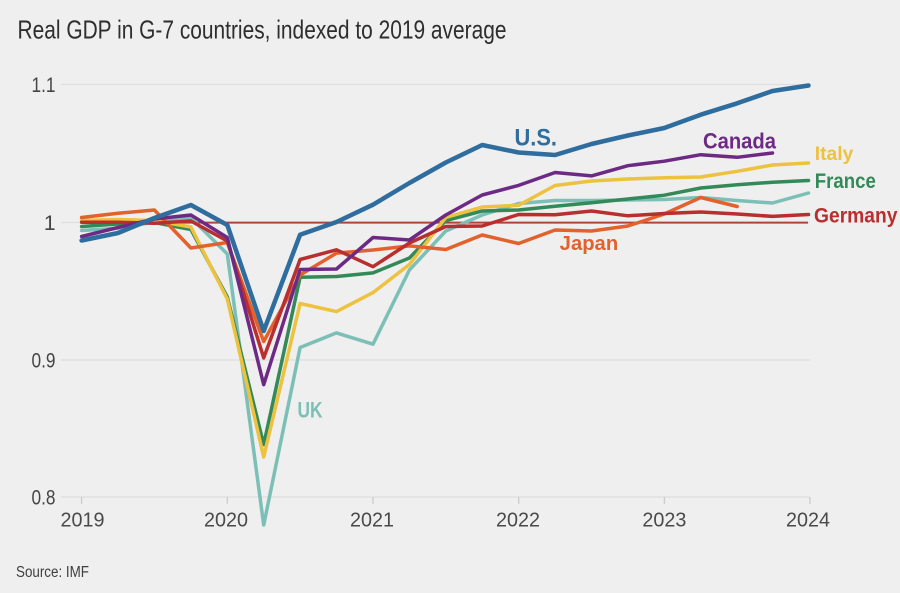  What do you see at coordinates (372, 520) in the screenshot?
I see `svg-text: 2021` at bounding box center [372, 520].